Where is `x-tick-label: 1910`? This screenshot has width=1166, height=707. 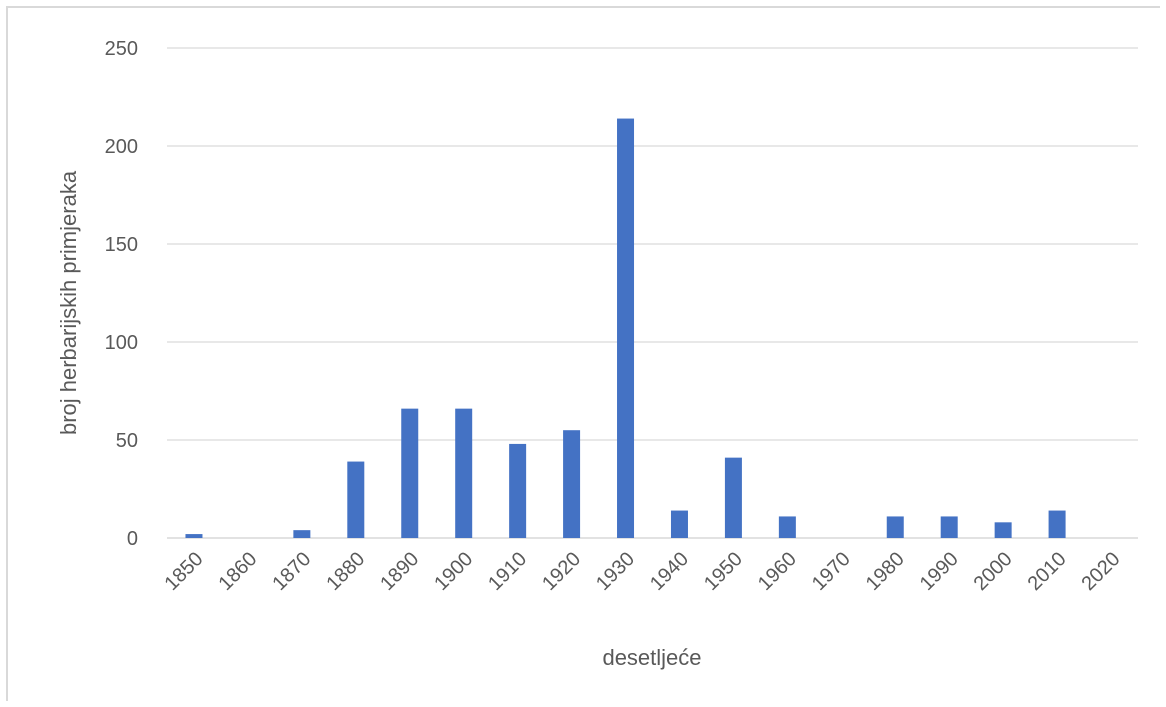
x-tick-label: 1910 is located at coordinates (507, 571).